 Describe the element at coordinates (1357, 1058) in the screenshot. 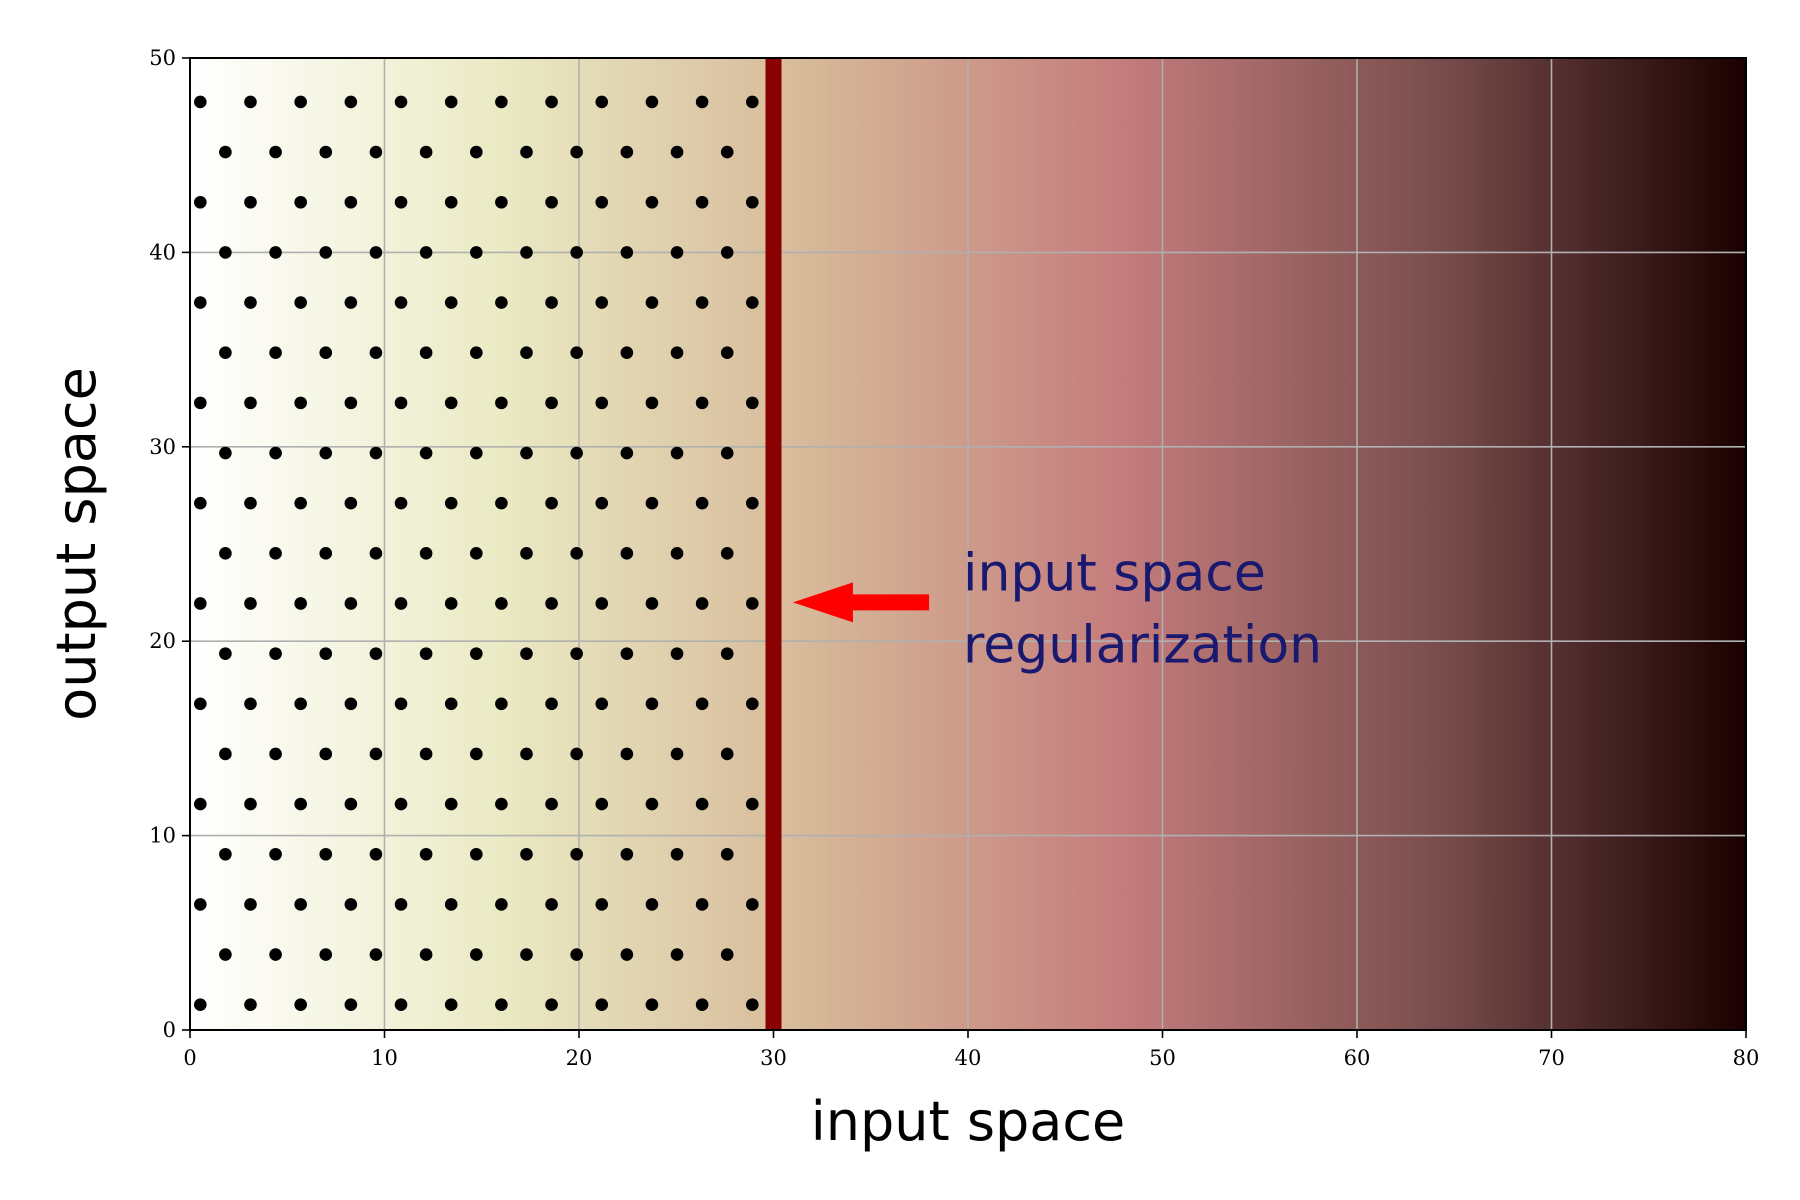

I see `x-tick-label: 60` at that location.